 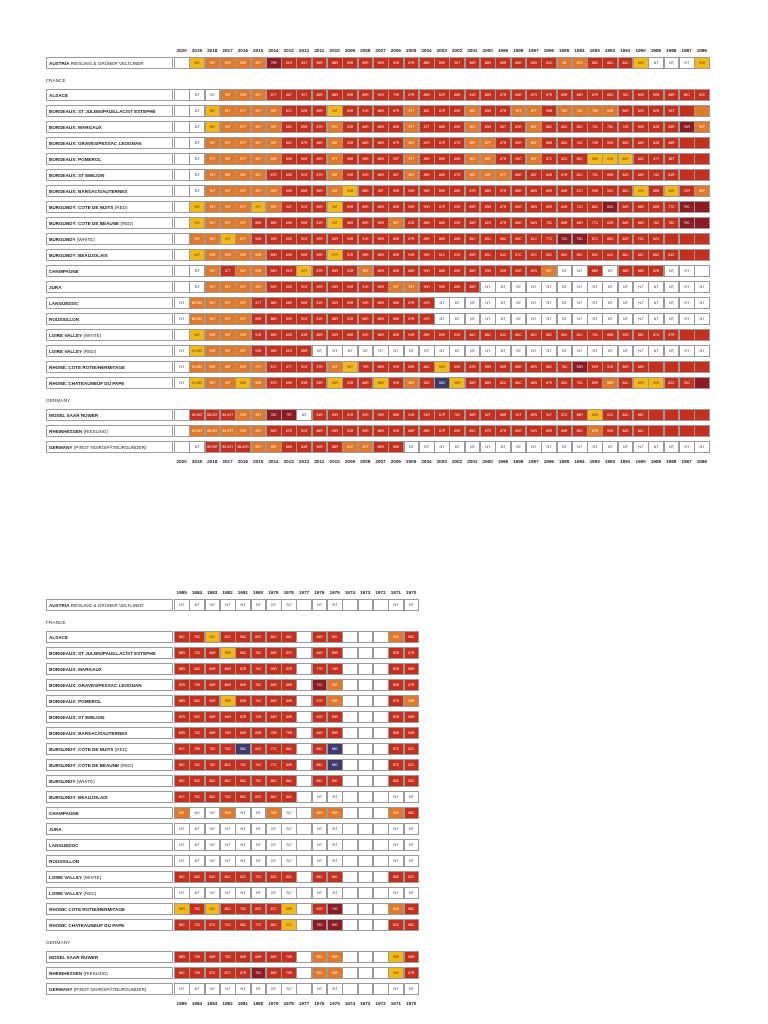 I want to click on year-label: 1971, so click(x=395, y=592).